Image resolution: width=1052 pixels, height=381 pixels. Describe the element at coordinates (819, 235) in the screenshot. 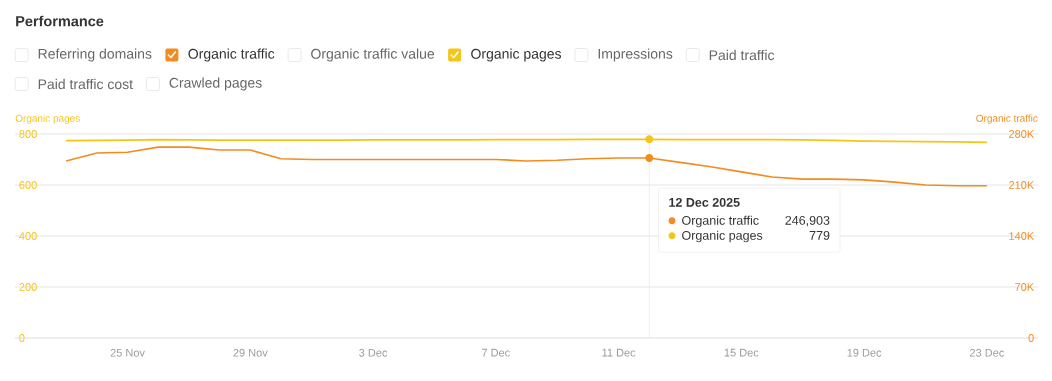

I see `annotation: 779` at that location.